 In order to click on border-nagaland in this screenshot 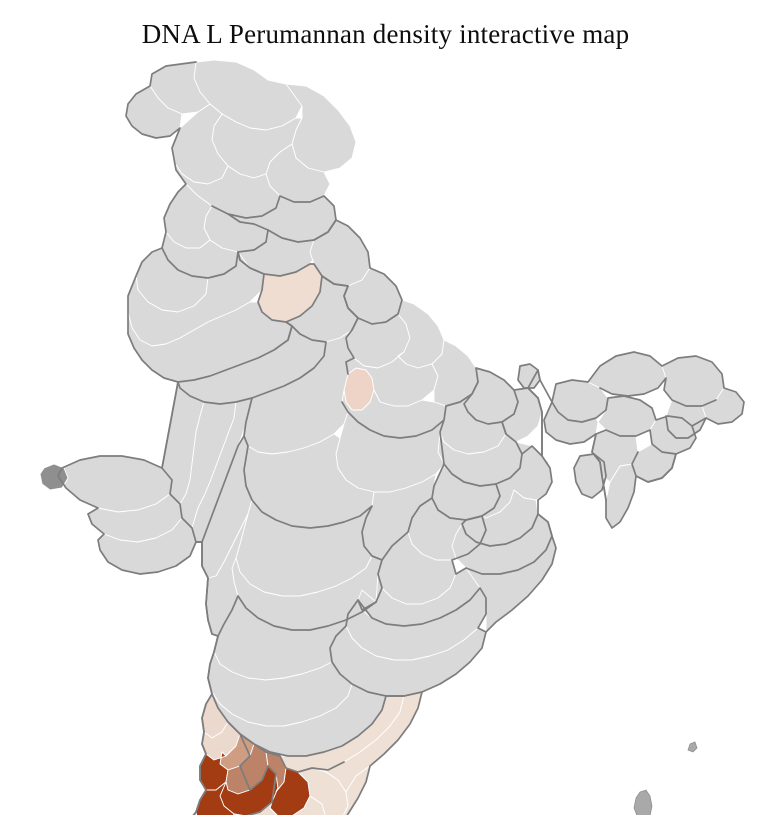, I will do `click(686, 427)`.